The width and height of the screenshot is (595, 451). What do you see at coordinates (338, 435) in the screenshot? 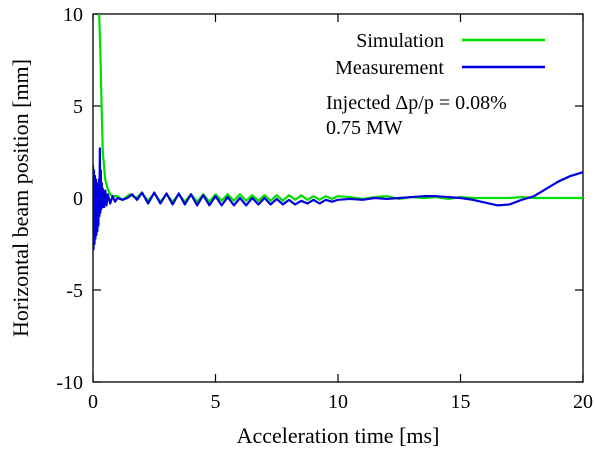
I see `x-axis-label: Acceleration time [ms]` at bounding box center [338, 435].